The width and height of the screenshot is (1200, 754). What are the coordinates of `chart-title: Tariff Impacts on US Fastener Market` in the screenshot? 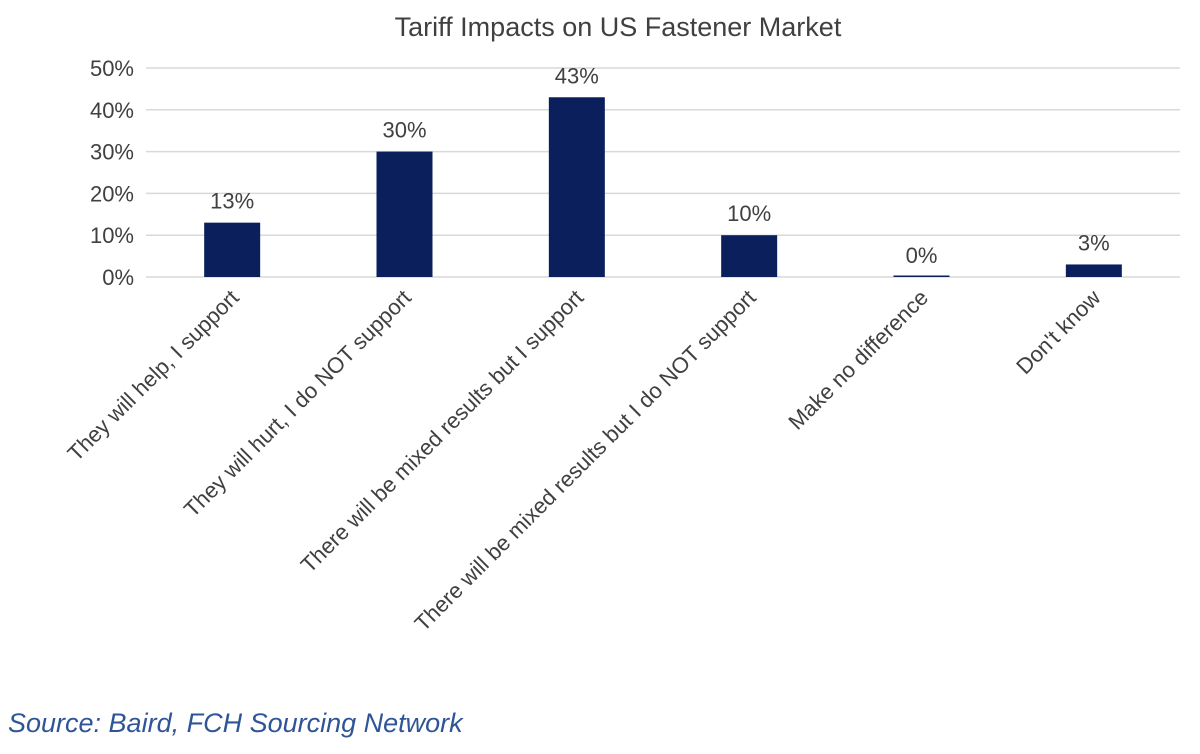 It's located at (618, 27).